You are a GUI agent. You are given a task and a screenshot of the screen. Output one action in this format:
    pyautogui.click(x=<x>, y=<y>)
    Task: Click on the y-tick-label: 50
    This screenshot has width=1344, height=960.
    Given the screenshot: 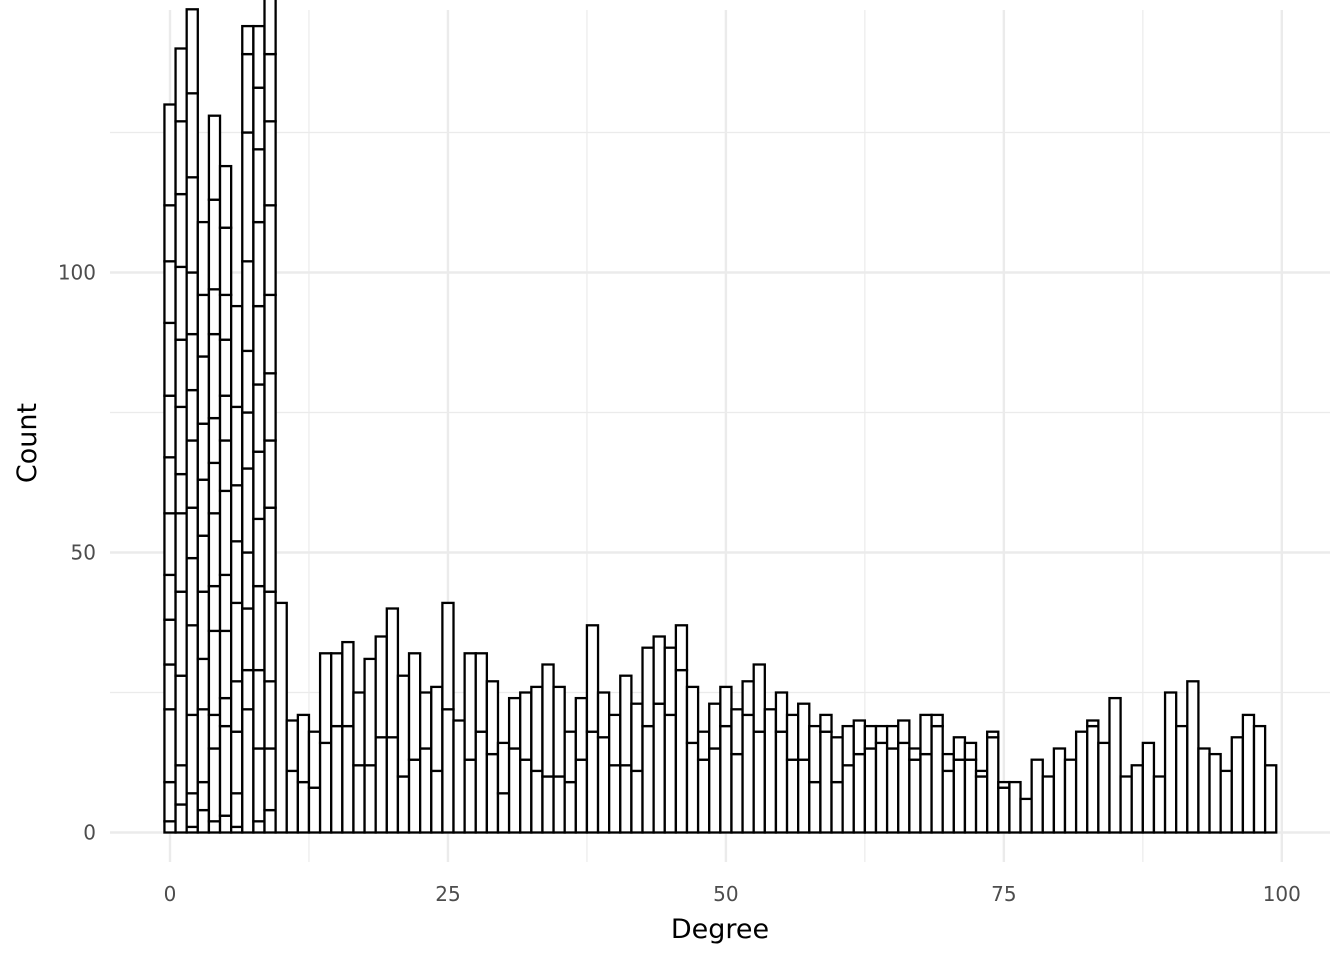 What is the action you would take?
    pyautogui.click(x=83, y=553)
    